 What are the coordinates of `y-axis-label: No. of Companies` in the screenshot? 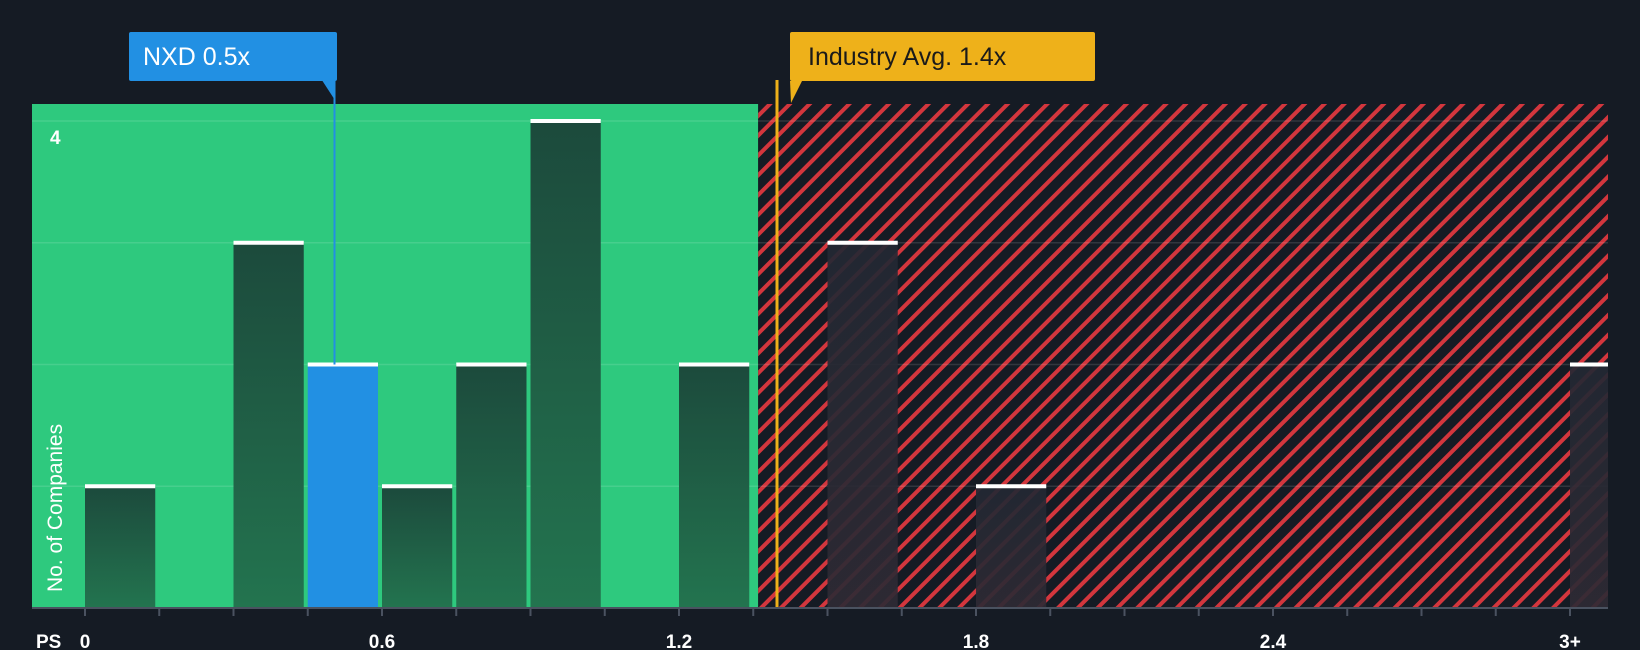 It's located at (55, 508).